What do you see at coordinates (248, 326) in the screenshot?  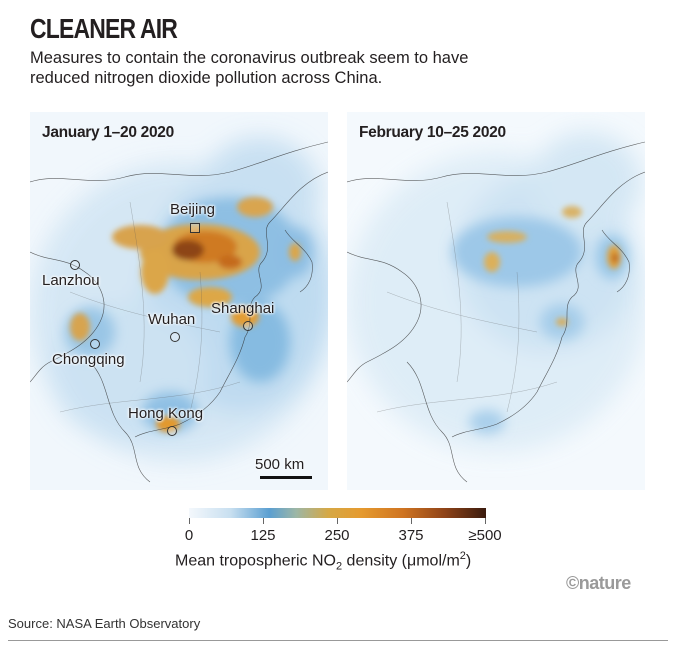 I see `shanghai-marker` at bounding box center [248, 326].